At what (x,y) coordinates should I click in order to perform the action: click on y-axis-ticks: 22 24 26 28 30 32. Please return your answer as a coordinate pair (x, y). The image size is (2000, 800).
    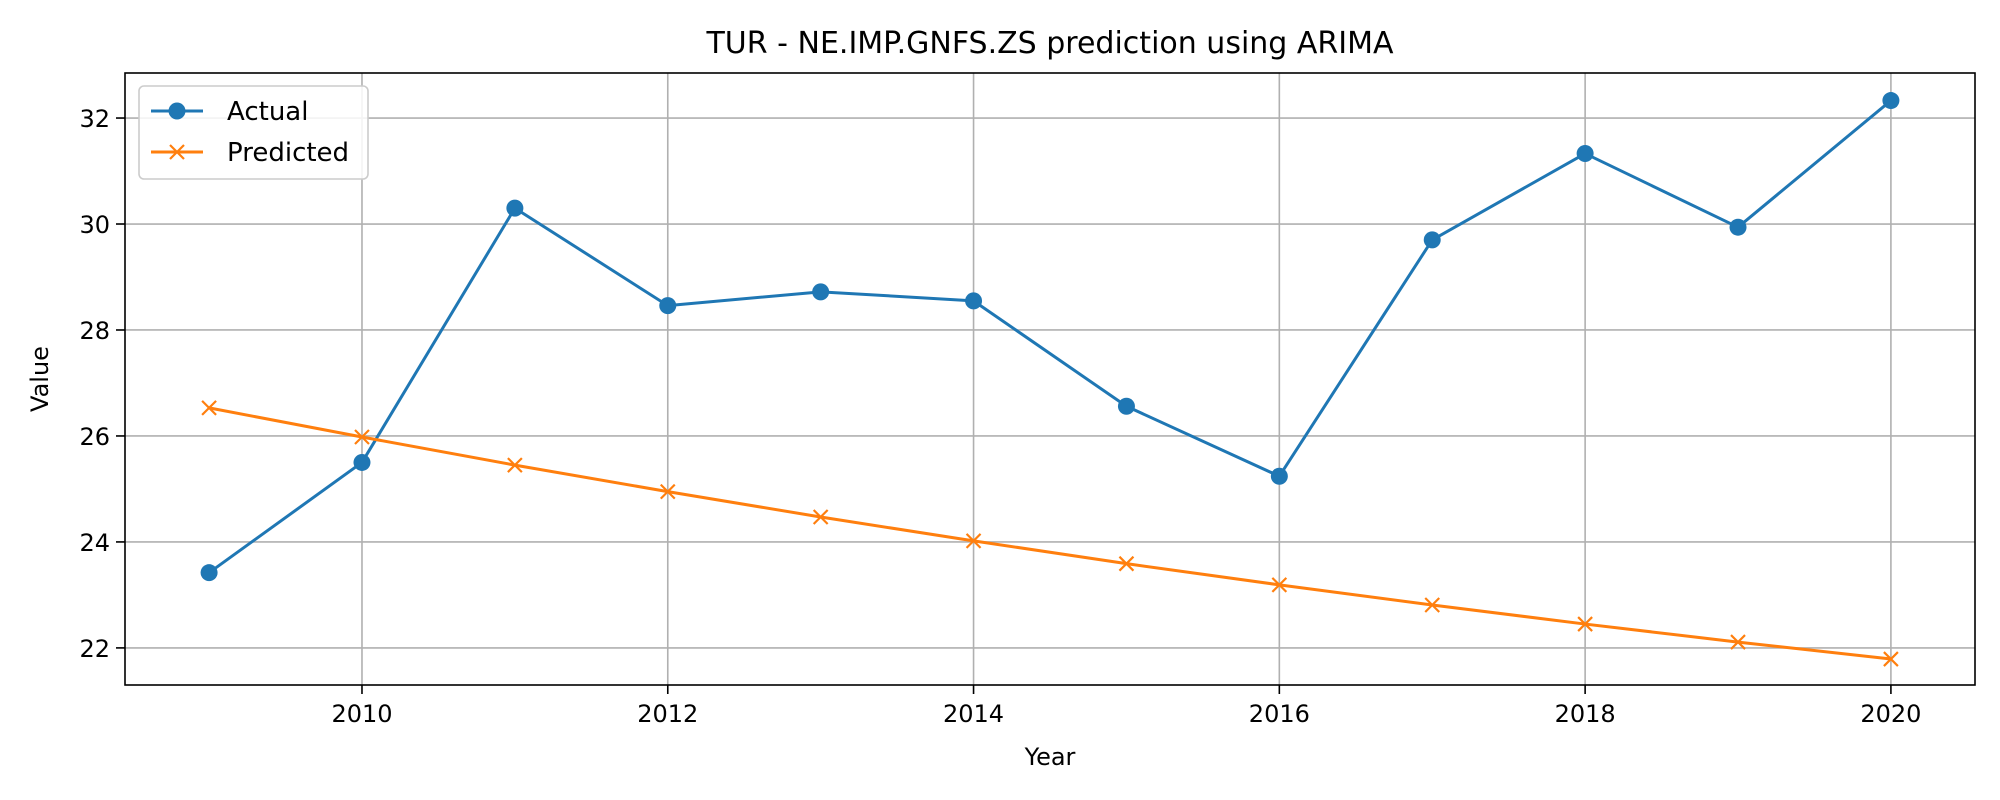
    Looking at the image, I should click on (102, 384).